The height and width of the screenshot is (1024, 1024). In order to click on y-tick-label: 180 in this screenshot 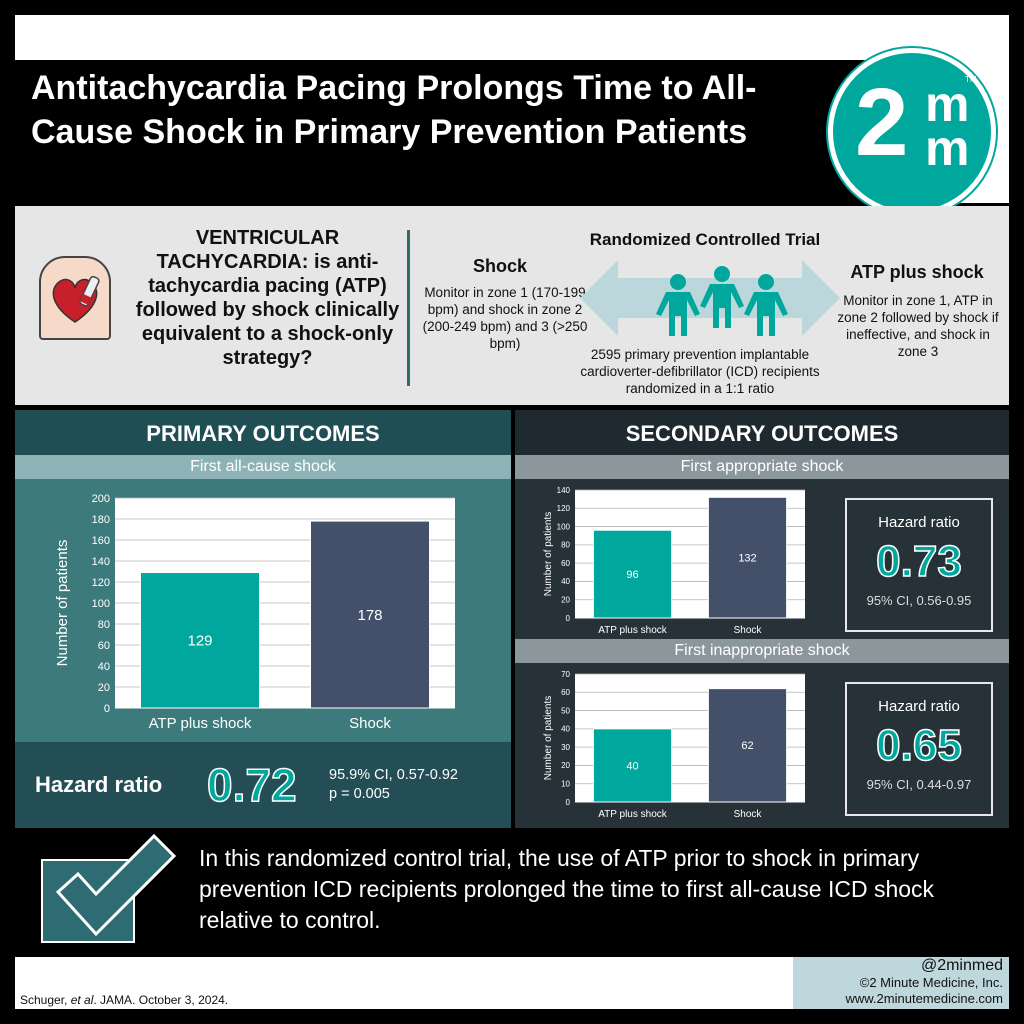, I will do `click(101, 520)`.